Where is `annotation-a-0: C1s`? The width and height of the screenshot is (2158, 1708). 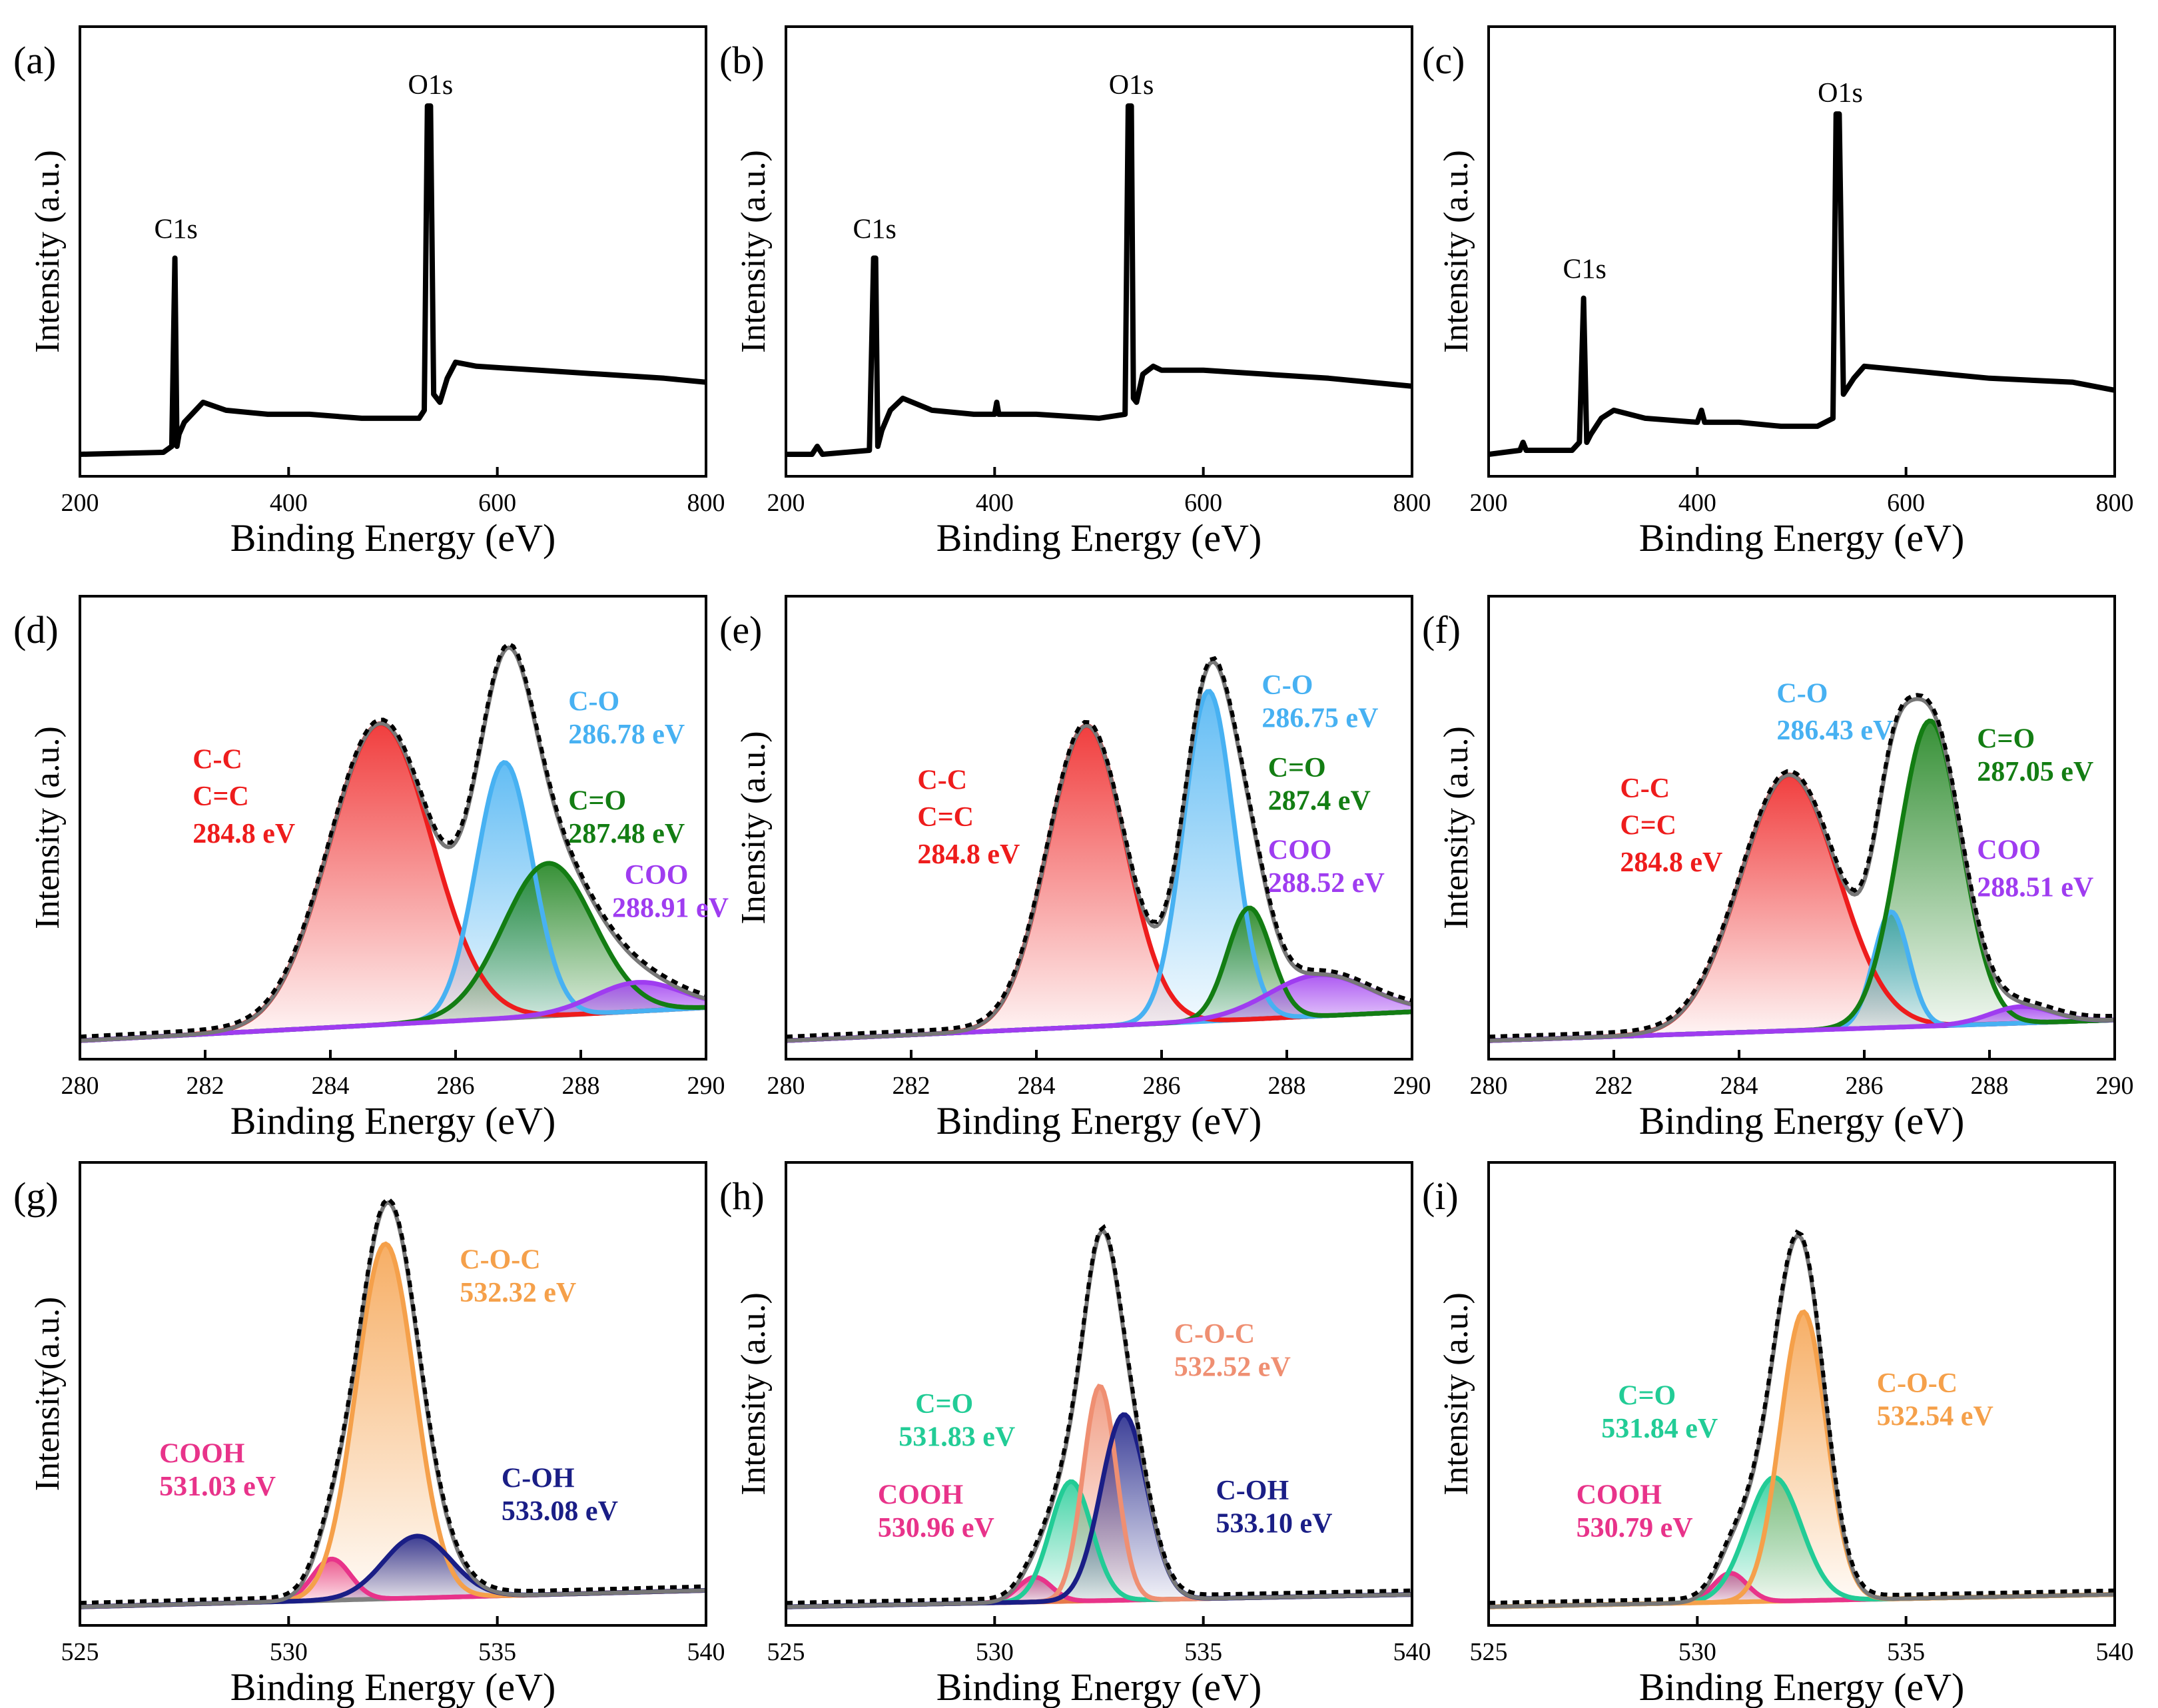
annotation-a-0: C1s is located at coordinates (175, 229).